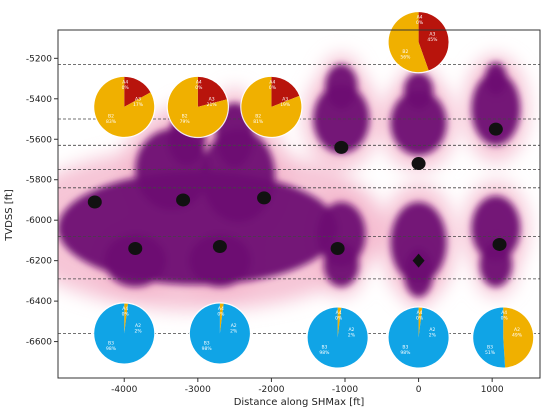  Describe the element at coordinates (307, 386) in the screenshot. I see `x-axis: -4000 -3000 -2000 -1000 0 1000` at that location.